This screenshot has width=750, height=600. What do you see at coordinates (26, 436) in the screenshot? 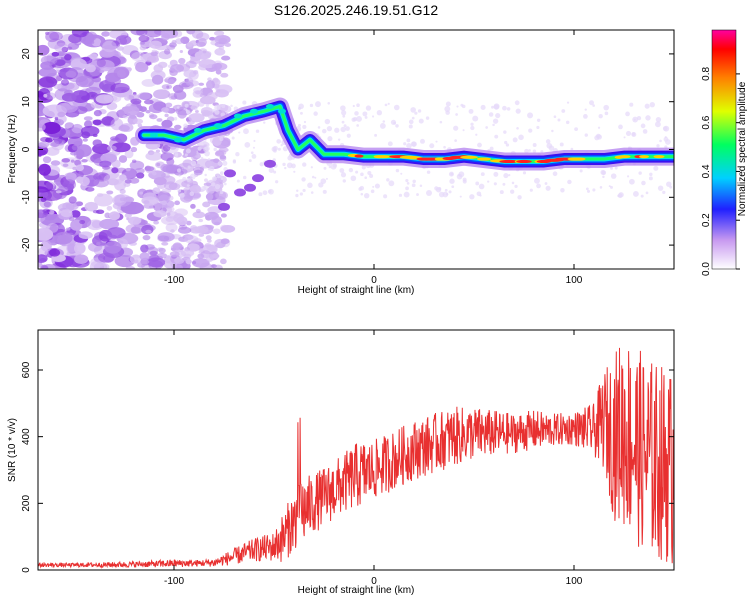
I see `snr-ytick-label: 400` at bounding box center [26, 436].